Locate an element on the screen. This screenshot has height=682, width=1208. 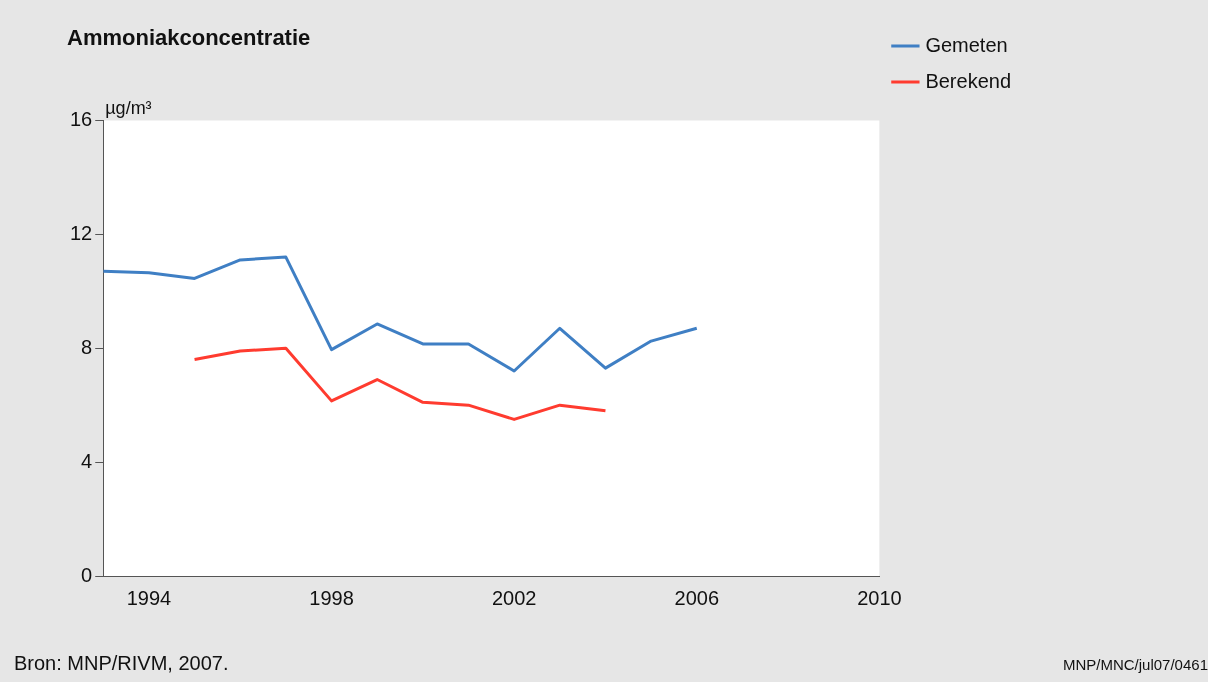
x-tick-label: 2006 is located at coordinates (697, 597).